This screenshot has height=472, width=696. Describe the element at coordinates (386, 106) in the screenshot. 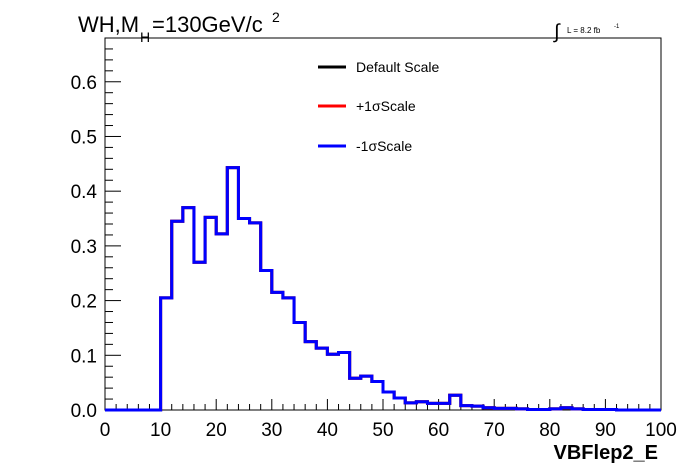

I see `legend-label: +1σScale` at that location.